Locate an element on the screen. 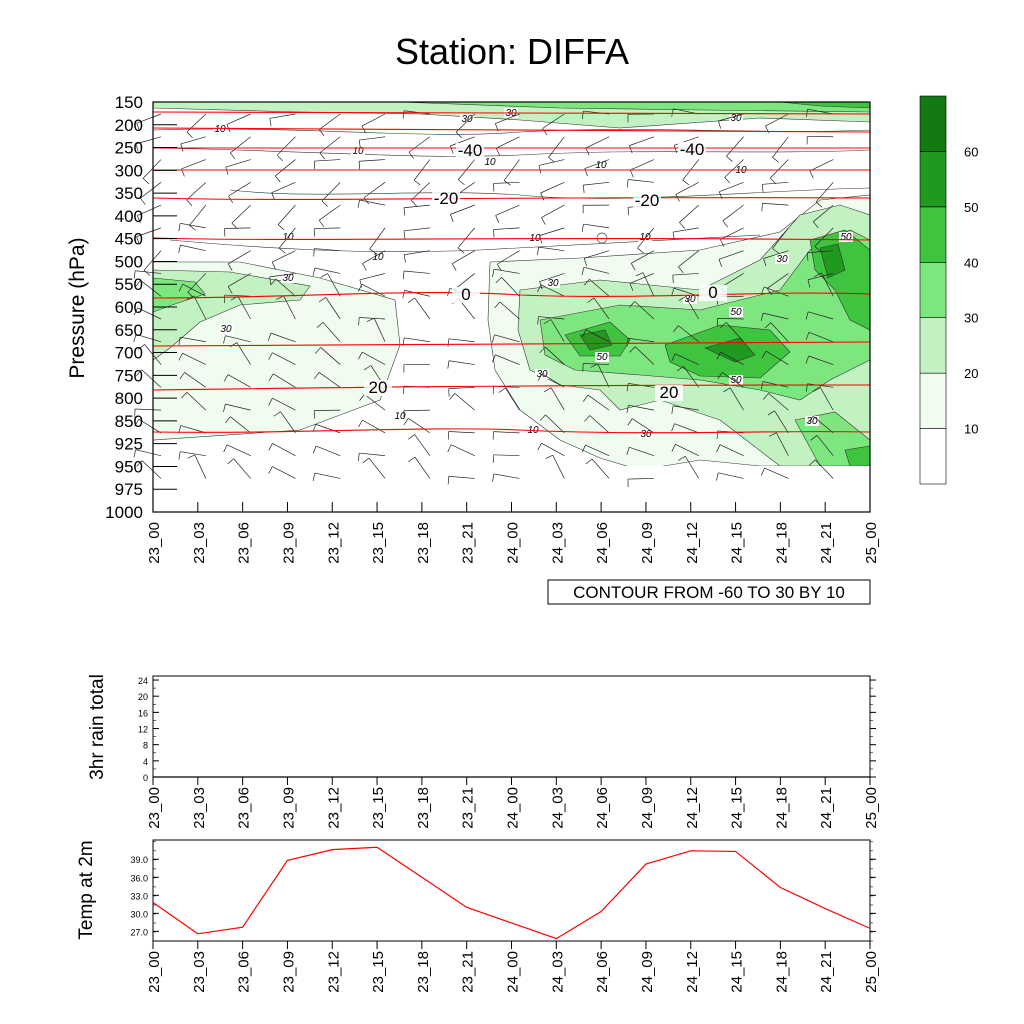 The width and height of the screenshot is (1024, 1024). humidity-contour-label: 50 is located at coordinates (846, 237).